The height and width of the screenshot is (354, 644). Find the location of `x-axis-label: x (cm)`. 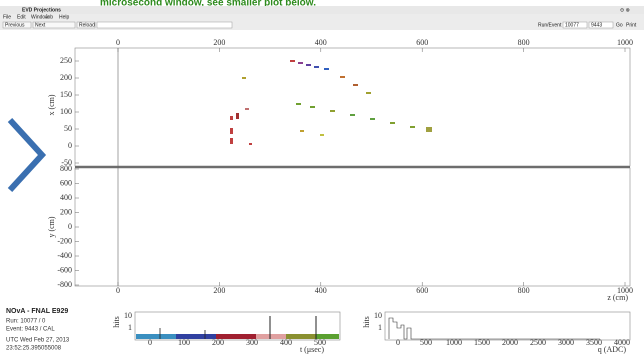

x-axis-label: x (cm) is located at coordinates (51, 104).